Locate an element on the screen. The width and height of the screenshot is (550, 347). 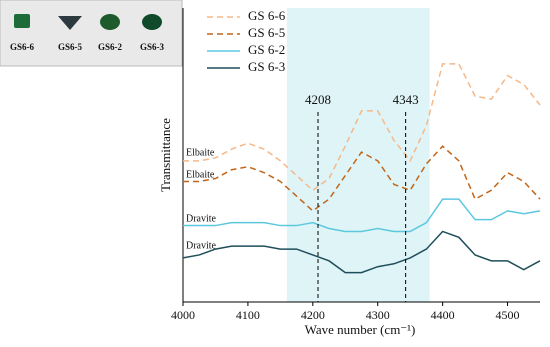
x-tick-label: 4500 is located at coordinates (508, 315).